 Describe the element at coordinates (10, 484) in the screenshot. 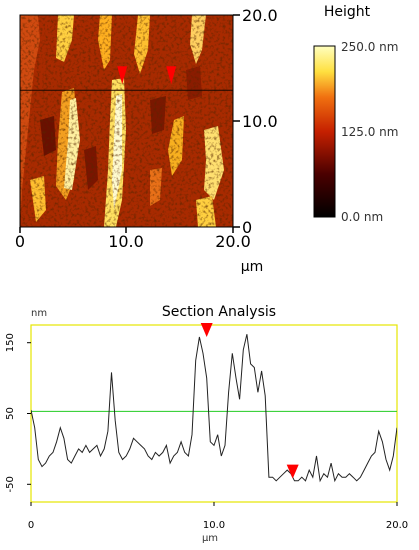

I see `y-tick-label: -50` at that location.